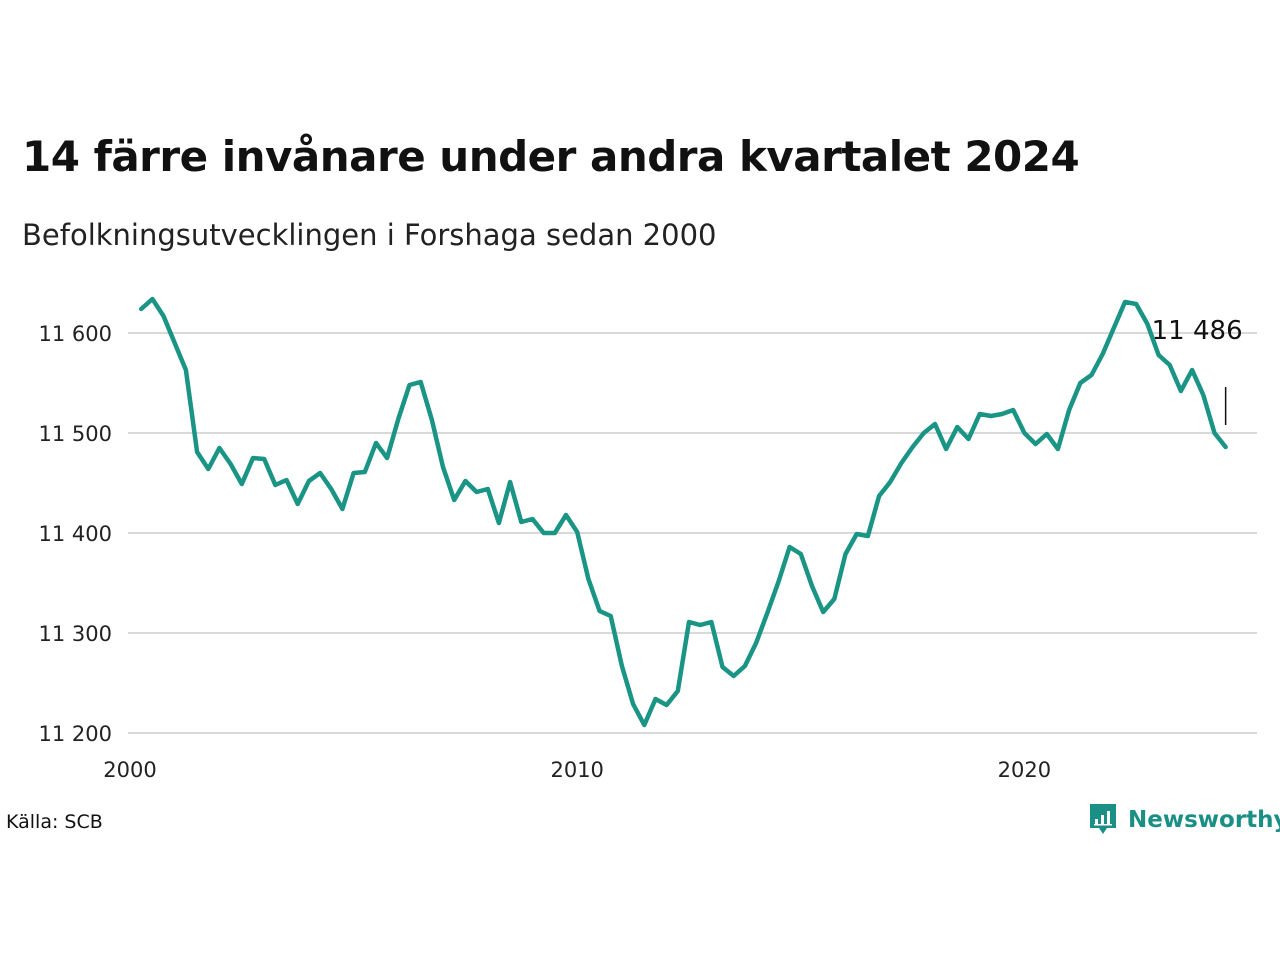 The image size is (1280, 960). I want to click on brand-logo: Newsworthy, so click(1184, 820).